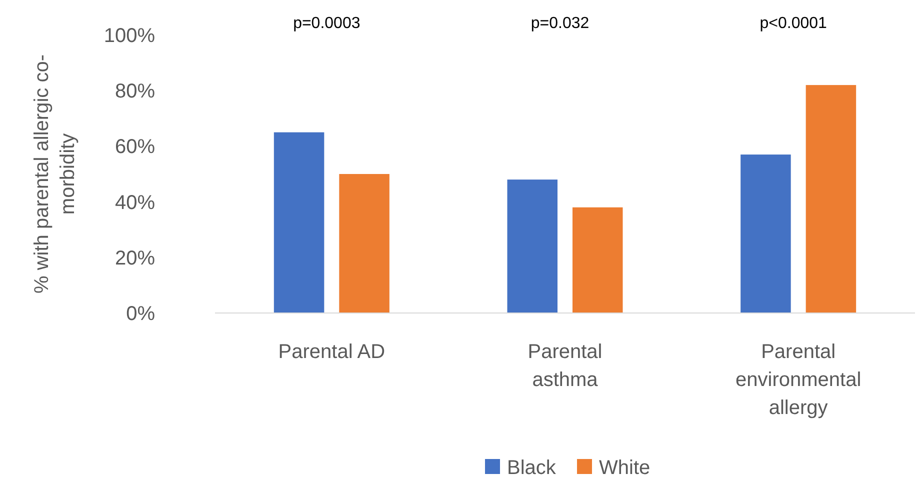 The height and width of the screenshot is (486, 921). I want to click on x-tick-label: Parental AD, so click(332, 352).